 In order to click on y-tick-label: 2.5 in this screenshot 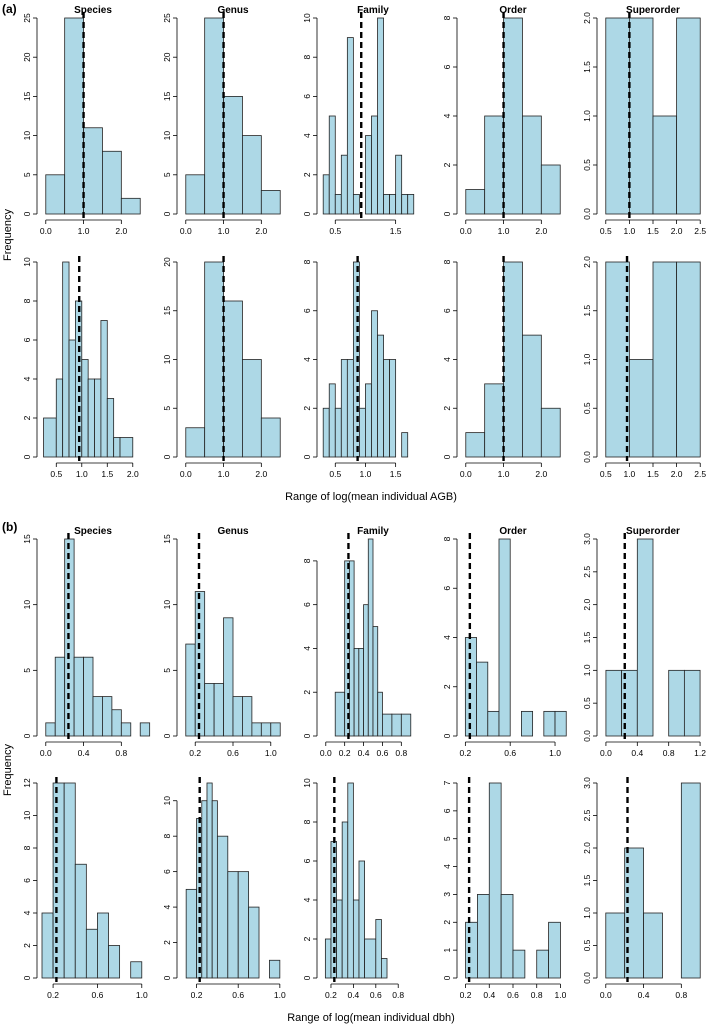, I will do `click(587, 815)`.